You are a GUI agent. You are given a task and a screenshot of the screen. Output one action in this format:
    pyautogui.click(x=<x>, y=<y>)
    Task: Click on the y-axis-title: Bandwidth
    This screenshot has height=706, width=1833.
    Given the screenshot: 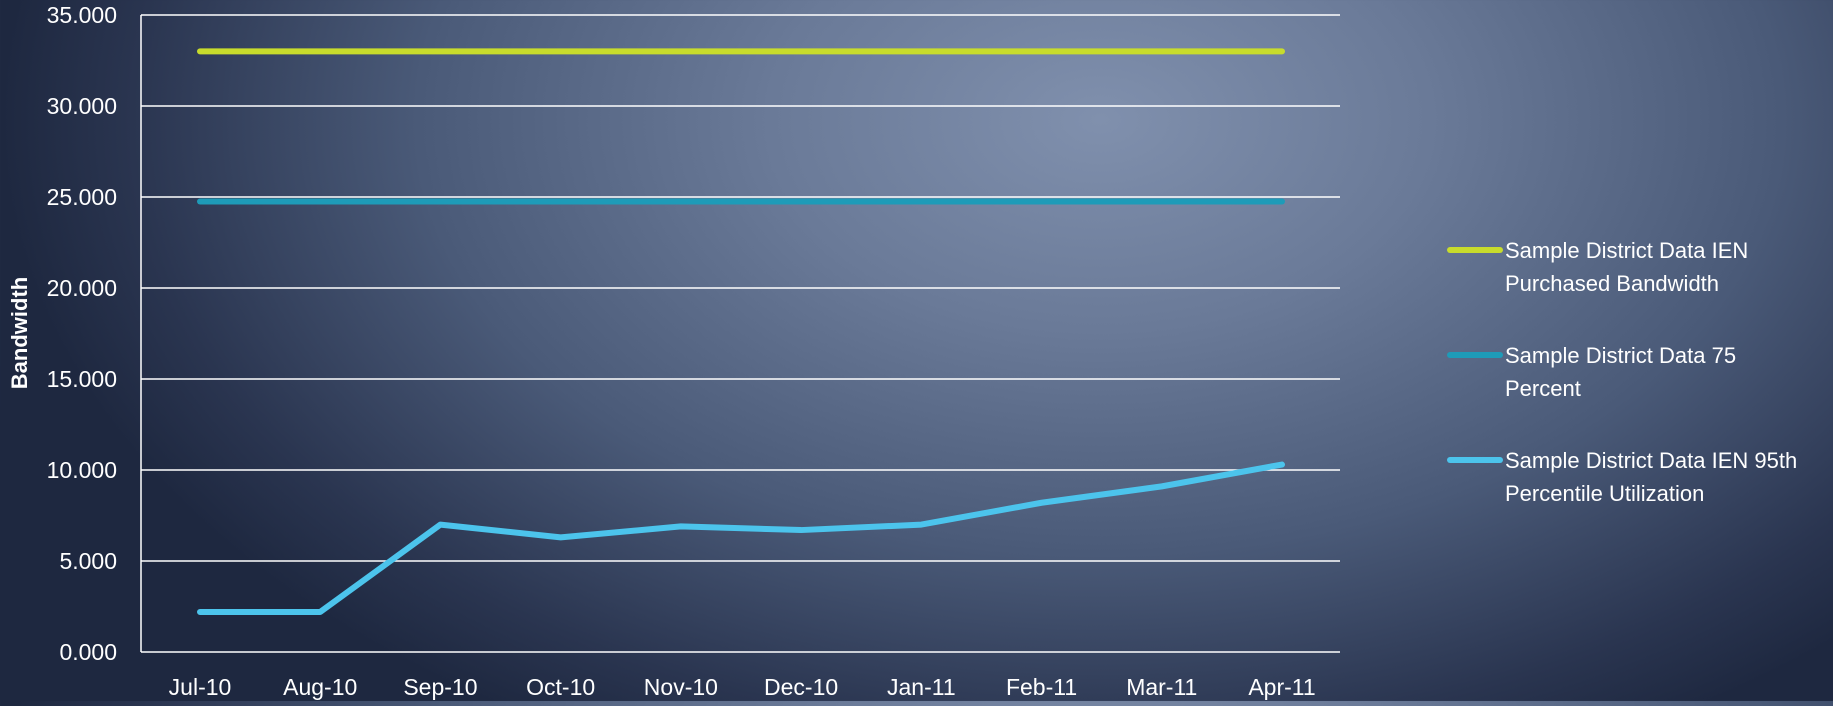 What is the action you would take?
    pyautogui.click(x=19, y=333)
    